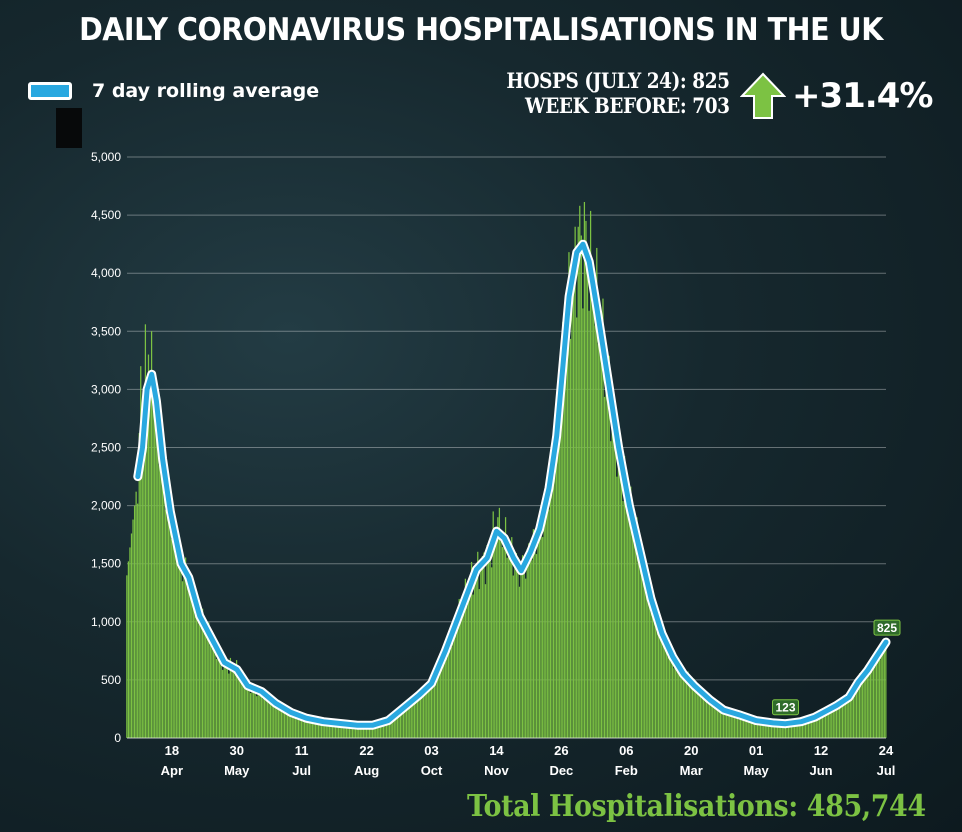 This screenshot has height=832, width=962. Describe the element at coordinates (786, 707) in the screenshot. I see `data-label-box` at that location.